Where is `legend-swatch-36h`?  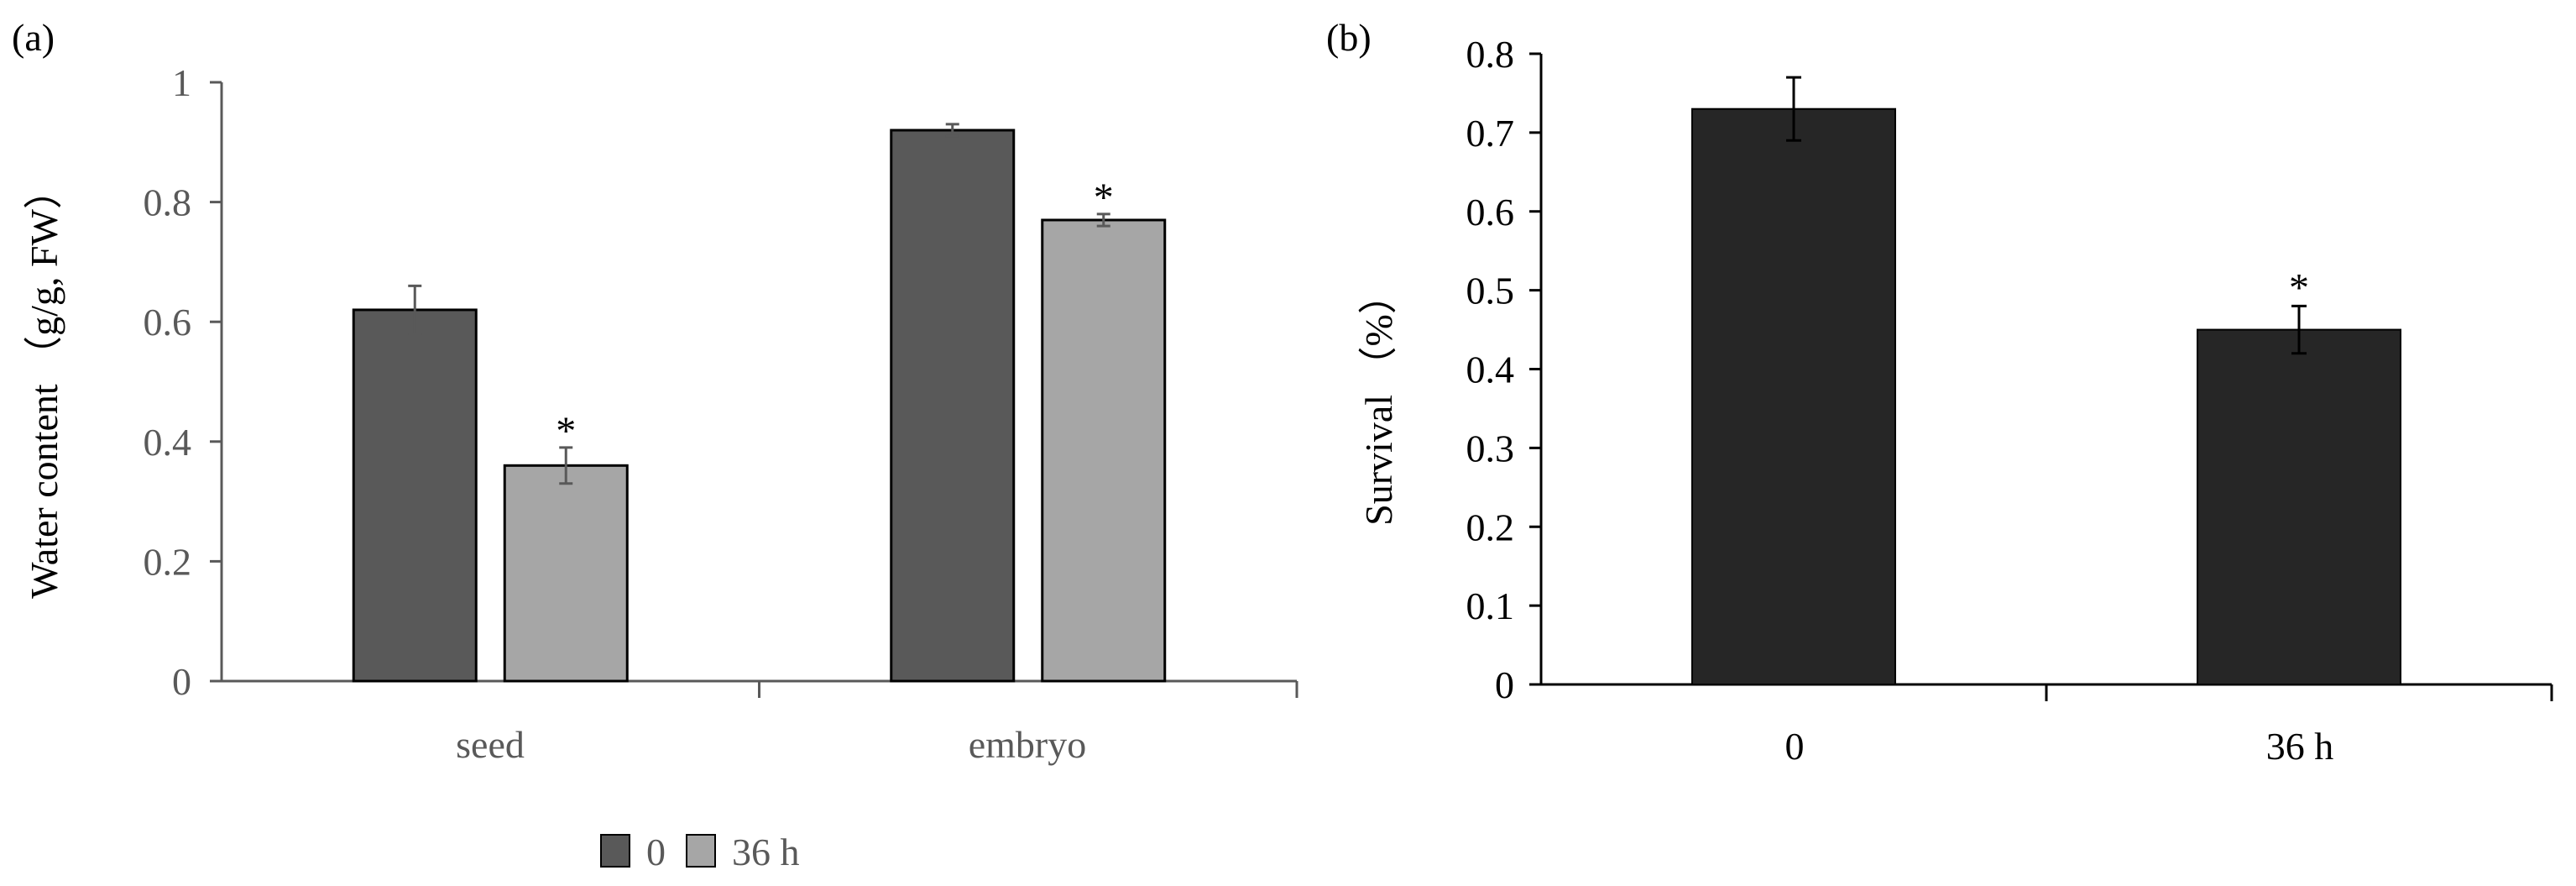
legend-swatch-36h is located at coordinates (701, 851).